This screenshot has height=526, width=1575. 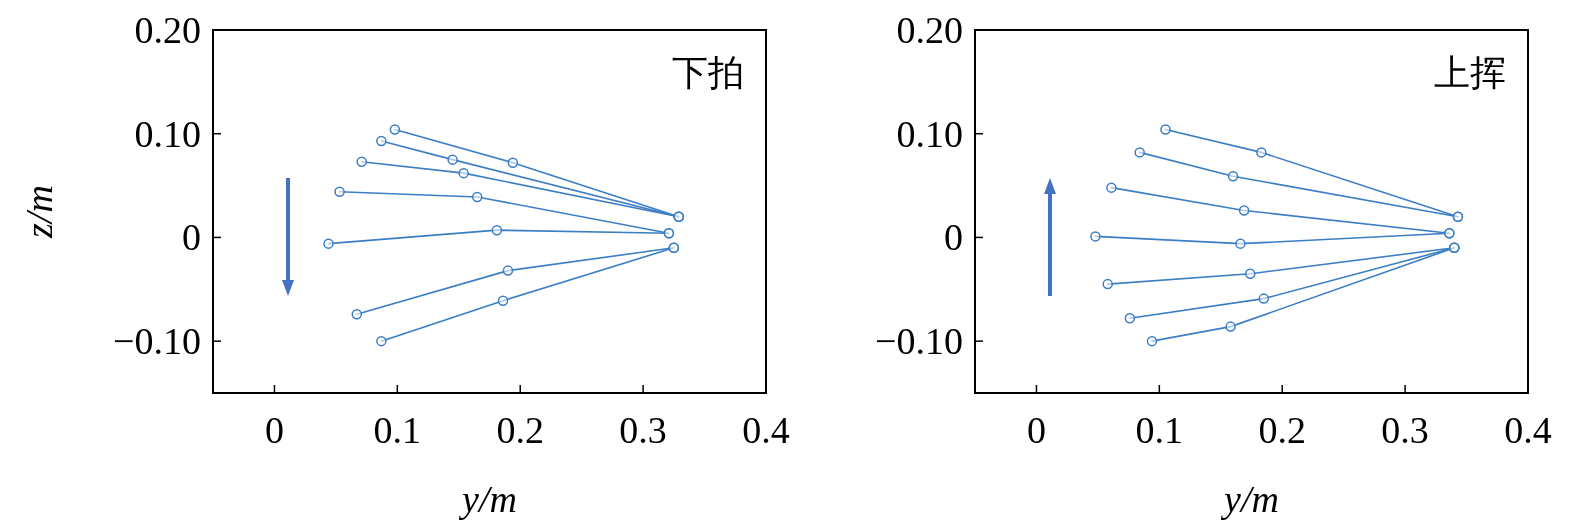 I want to click on annotation: 下拍, so click(x=708, y=73).